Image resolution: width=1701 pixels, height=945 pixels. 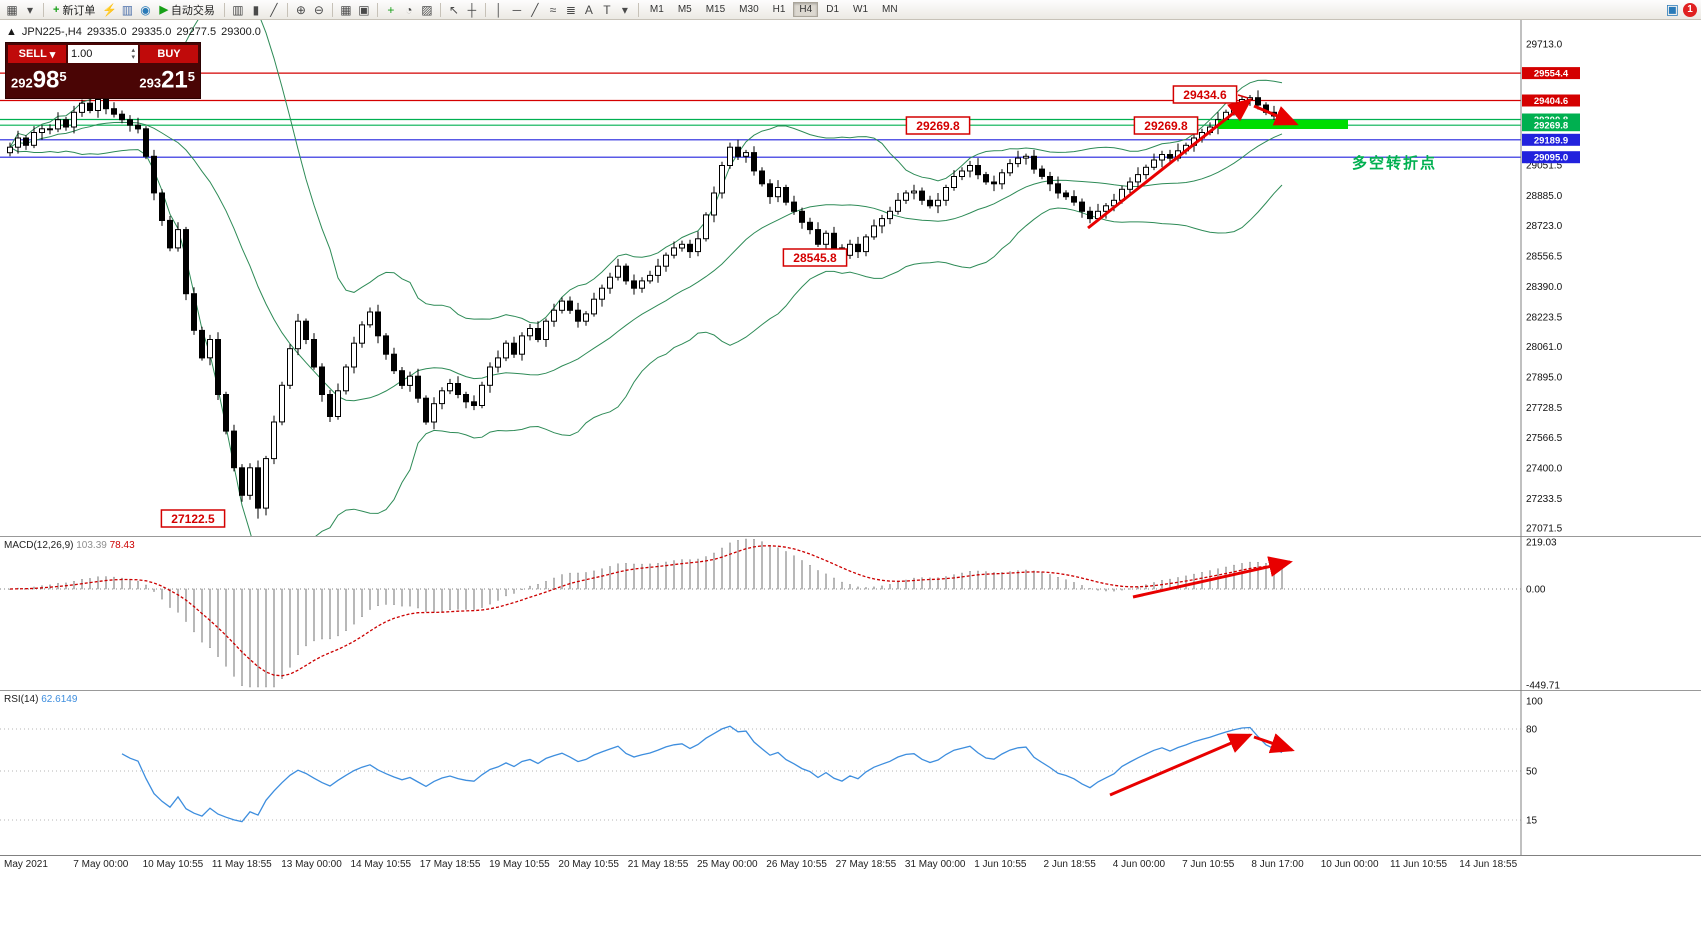 What do you see at coordinates (1672, 9) in the screenshot?
I see `community-icon: ▣` at bounding box center [1672, 9].